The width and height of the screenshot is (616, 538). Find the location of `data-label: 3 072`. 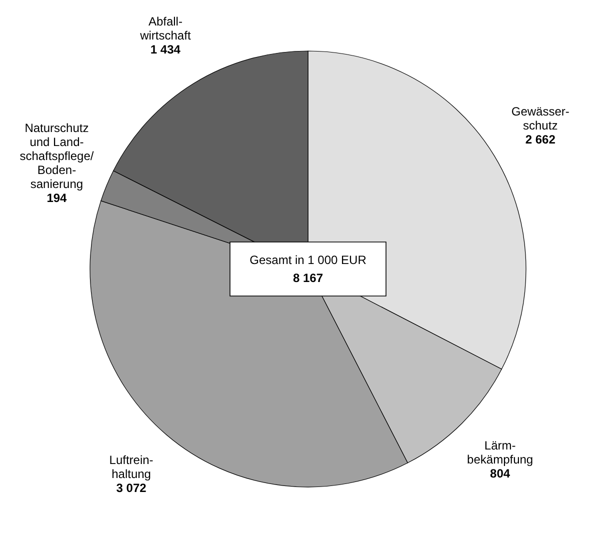

data-label: 3 072 is located at coordinates (131, 487).